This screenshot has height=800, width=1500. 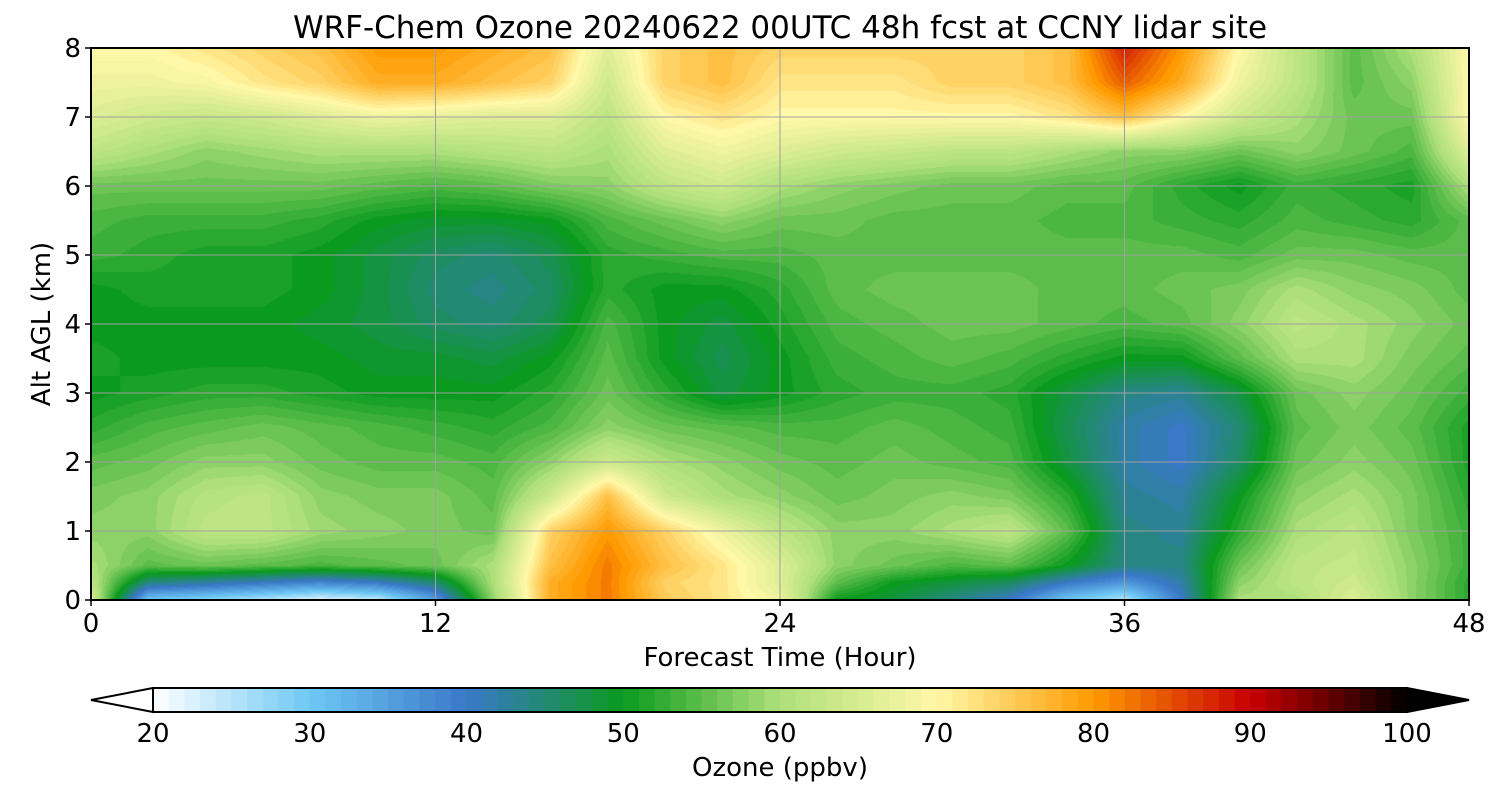 I want to click on x-tick-label: 0, so click(x=91, y=624).